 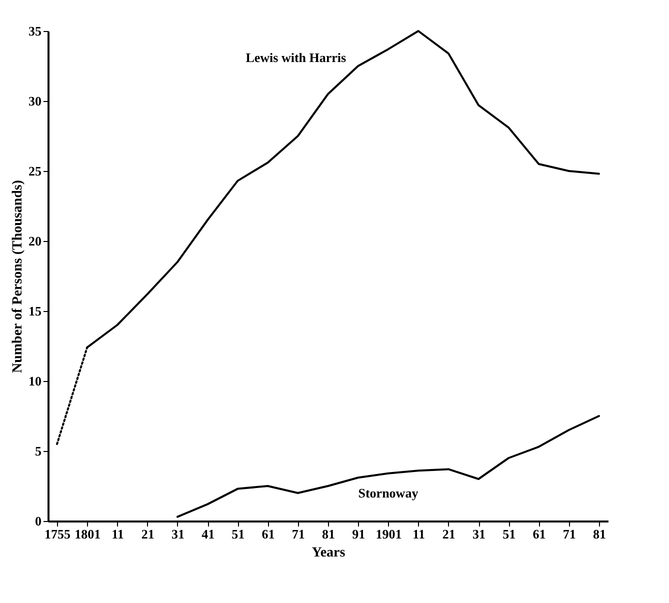 What do you see at coordinates (58, 534) in the screenshot?
I see `x-tick-label: 1755` at bounding box center [58, 534].